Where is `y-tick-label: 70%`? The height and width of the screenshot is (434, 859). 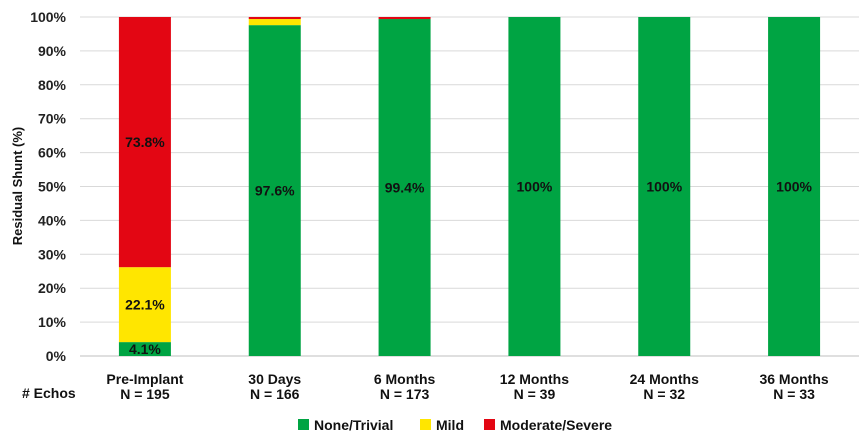 y-tick-label: 70% is located at coordinates (52, 119).